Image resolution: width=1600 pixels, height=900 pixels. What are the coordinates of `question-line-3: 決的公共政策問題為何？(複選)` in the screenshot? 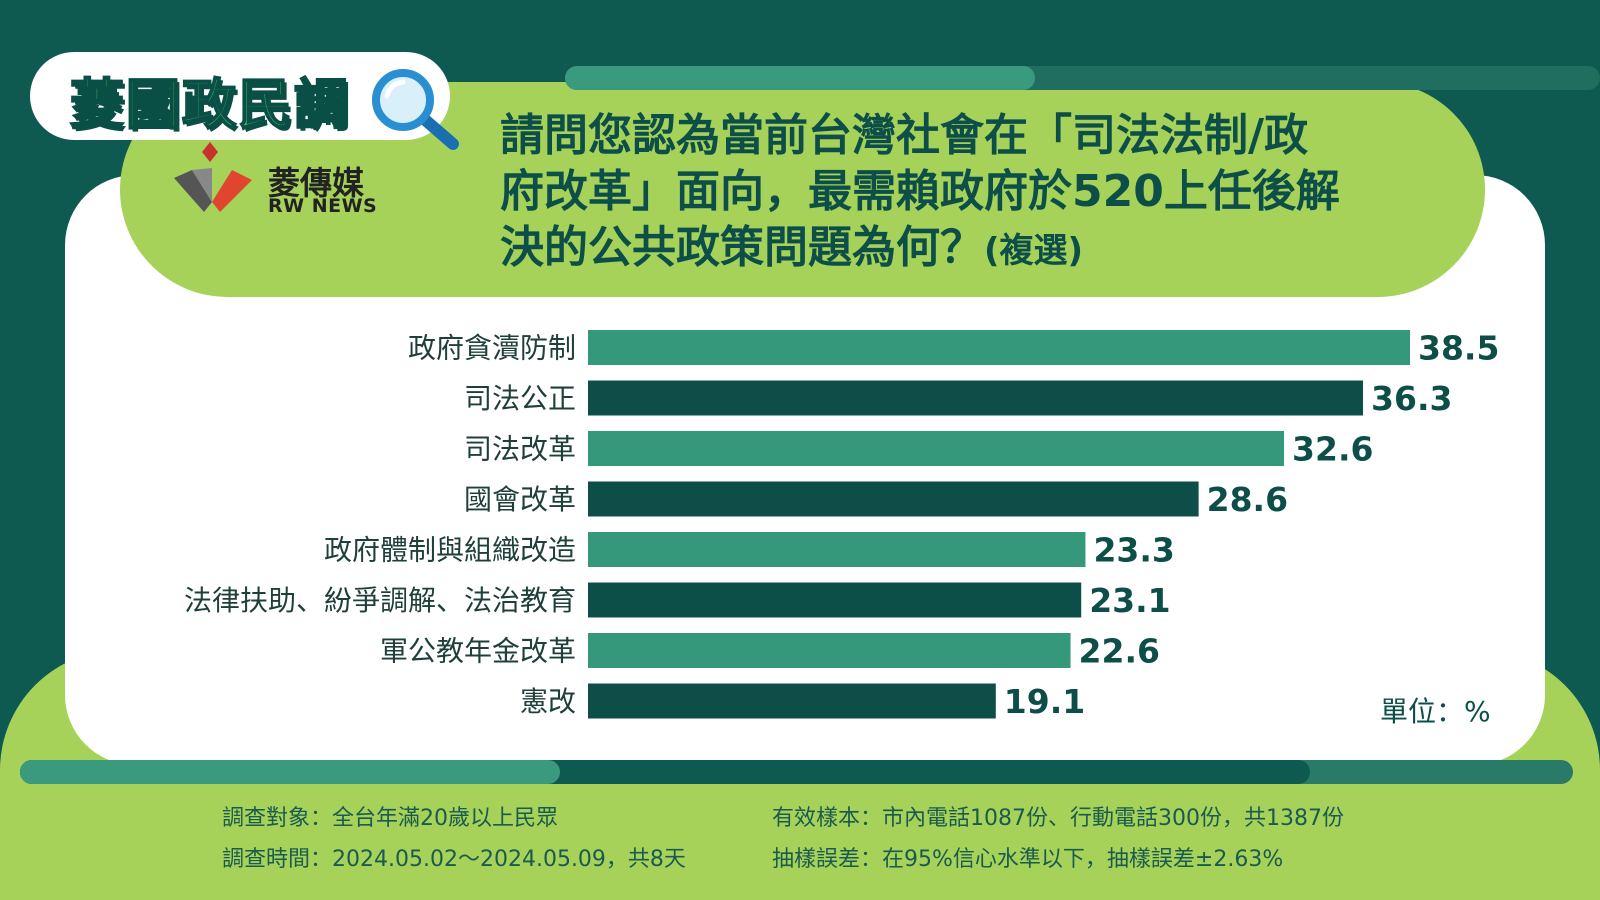 It's located at (950, 249).